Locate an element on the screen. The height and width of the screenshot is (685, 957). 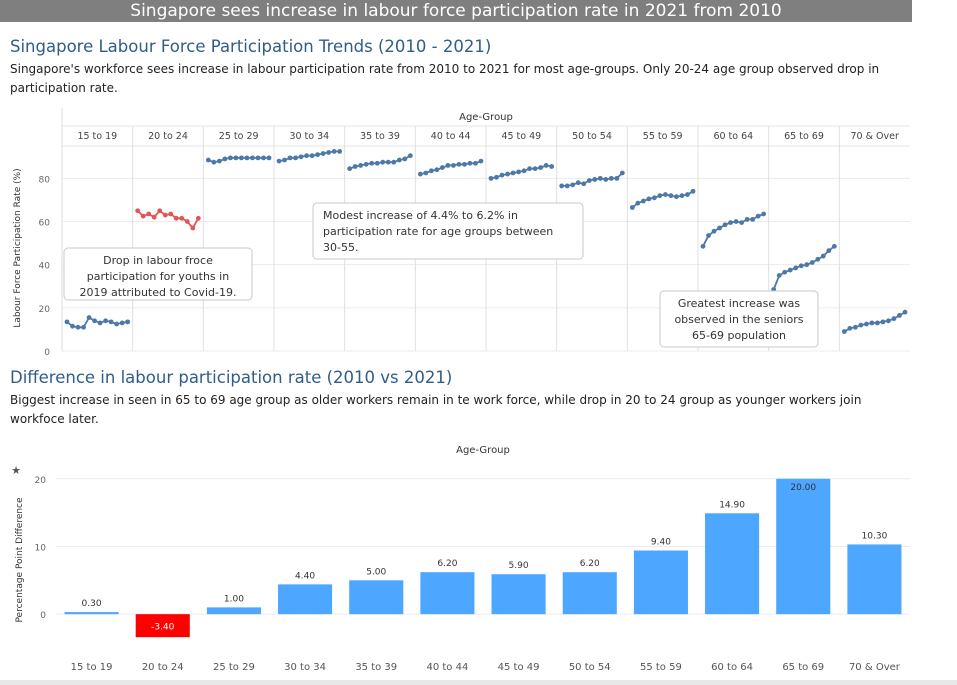
bar-label-55-to-59: 9.40 is located at coordinates (661, 543).